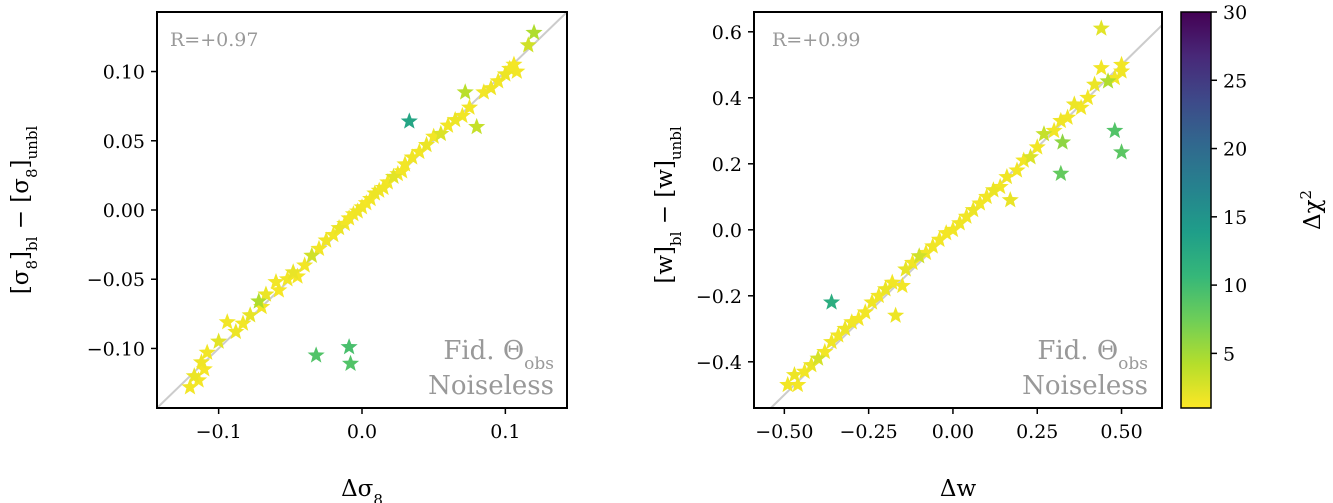  I want to click on y-tick-label: −0.2, so click(719, 297).